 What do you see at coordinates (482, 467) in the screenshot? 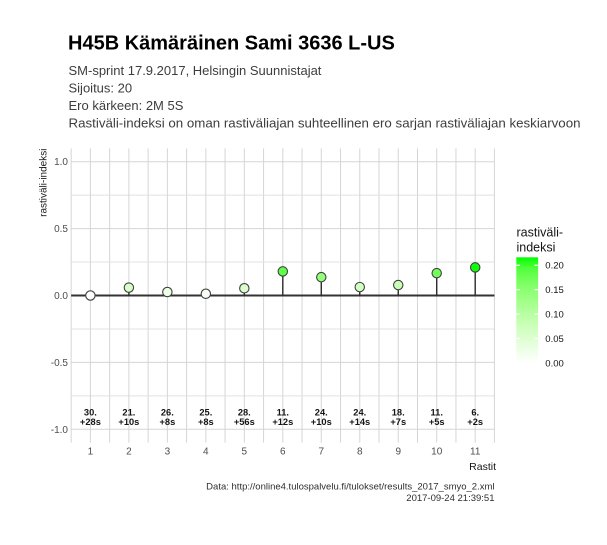
I see `svg-text: Rastit` at bounding box center [482, 467].